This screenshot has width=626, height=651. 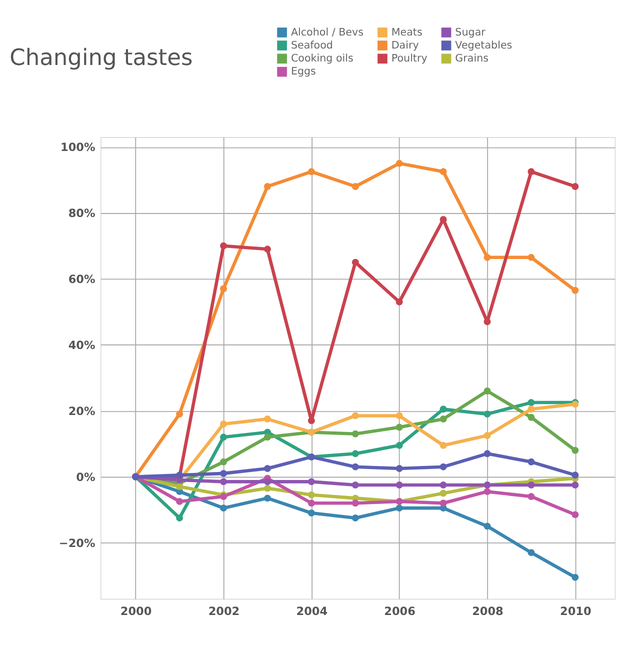 I want to click on x-tick-label: 2004, so click(x=312, y=611).